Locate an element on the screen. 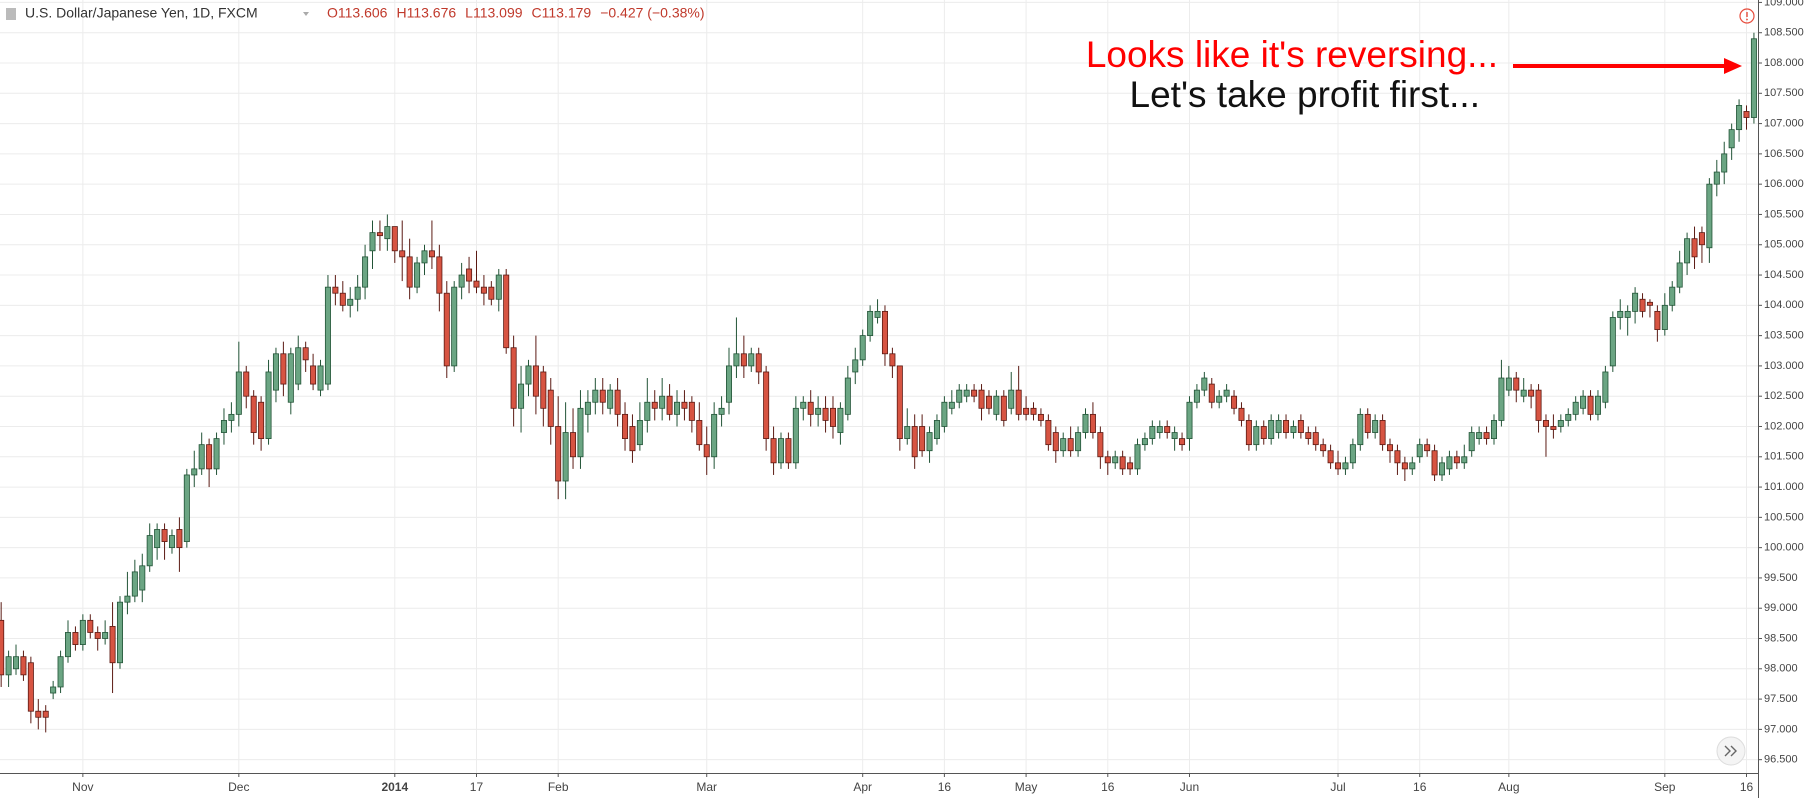  y-tick-label: 97.000 is located at coordinates (1781, 729).